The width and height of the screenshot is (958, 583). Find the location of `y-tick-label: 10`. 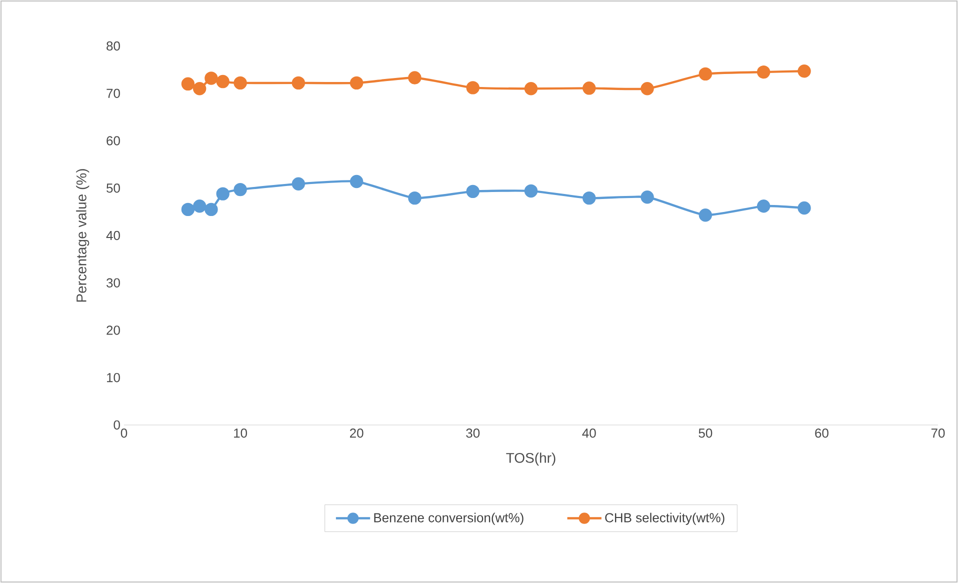

y-tick-label: 10 is located at coordinates (113, 377).